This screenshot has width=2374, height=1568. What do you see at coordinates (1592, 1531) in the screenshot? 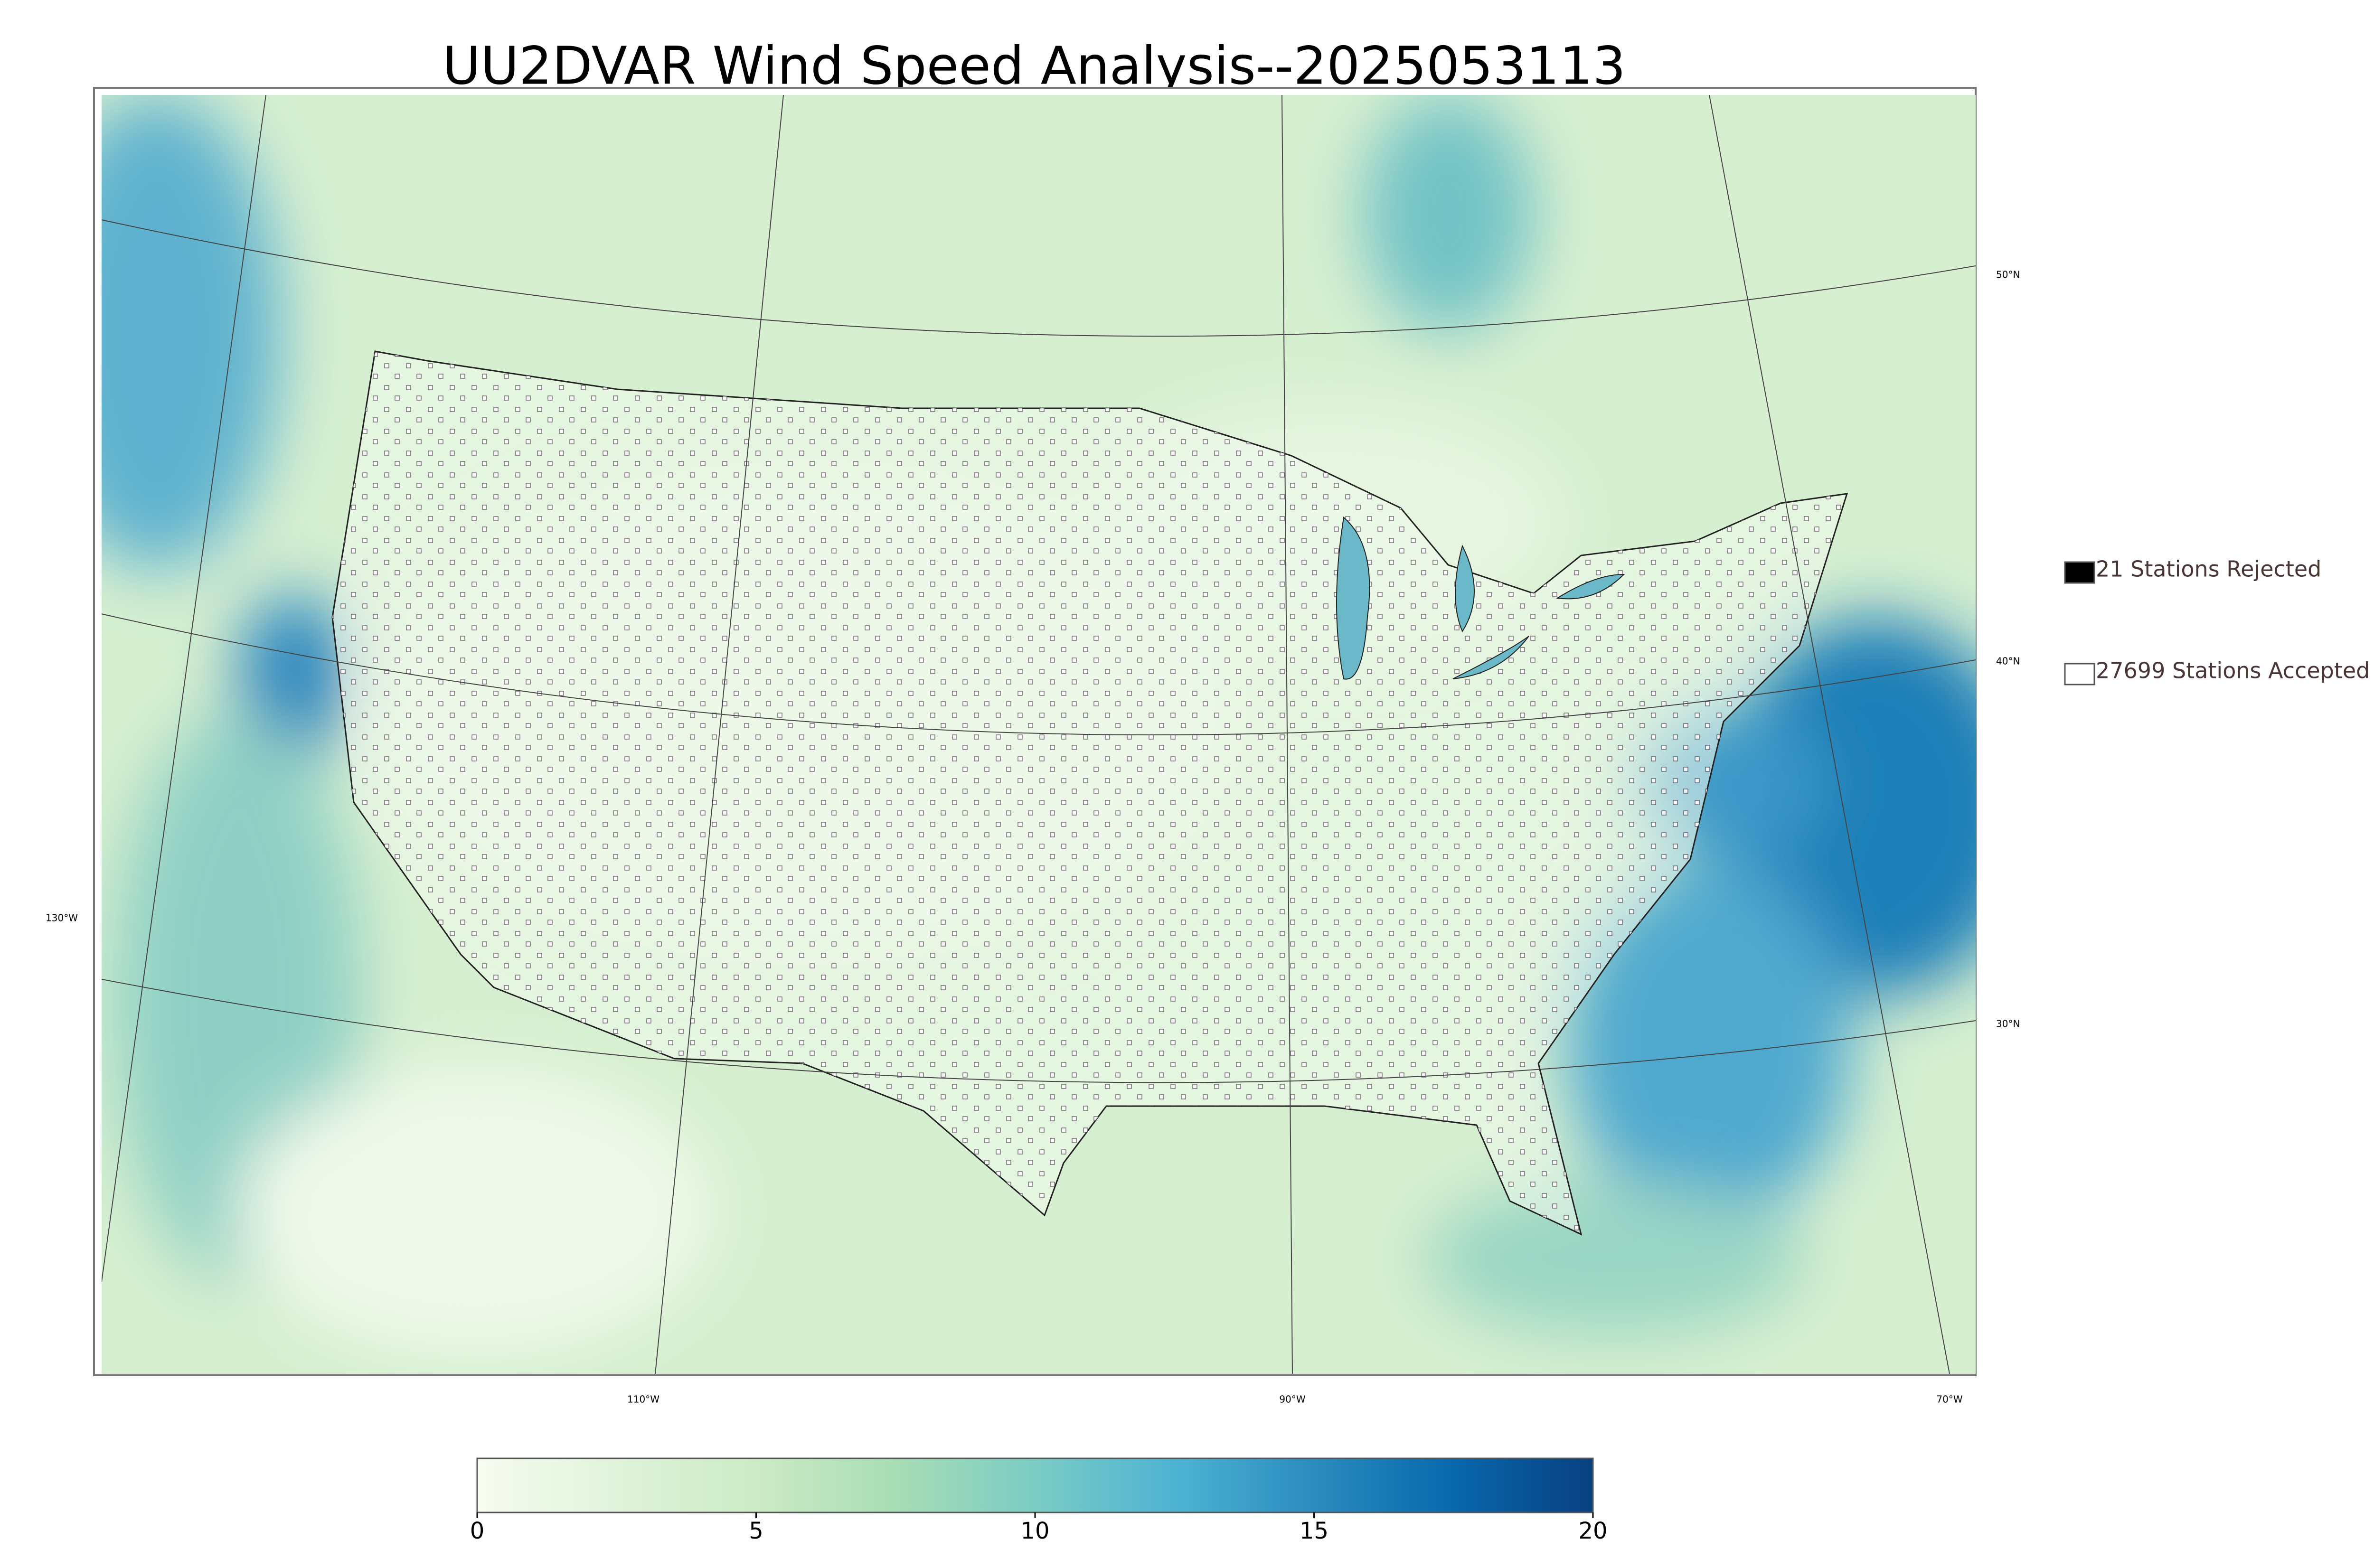
I see `colorbar-tick-label: 20` at bounding box center [1592, 1531].